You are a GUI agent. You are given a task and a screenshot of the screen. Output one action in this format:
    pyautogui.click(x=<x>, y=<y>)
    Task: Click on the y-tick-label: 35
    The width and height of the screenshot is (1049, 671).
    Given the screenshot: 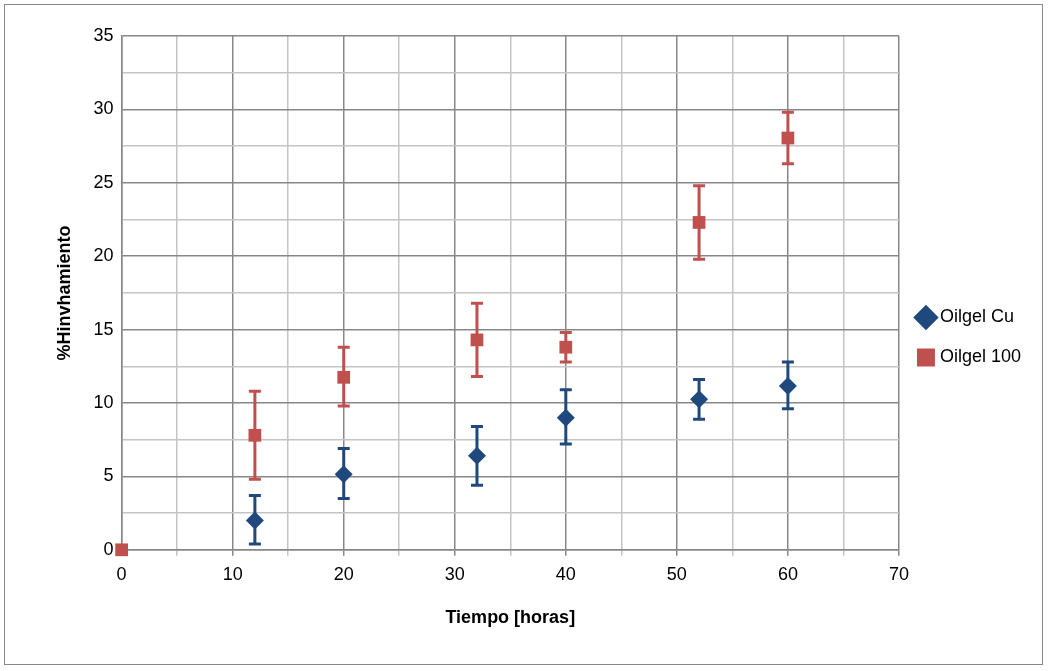 What is the action you would take?
    pyautogui.click(x=103, y=34)
    